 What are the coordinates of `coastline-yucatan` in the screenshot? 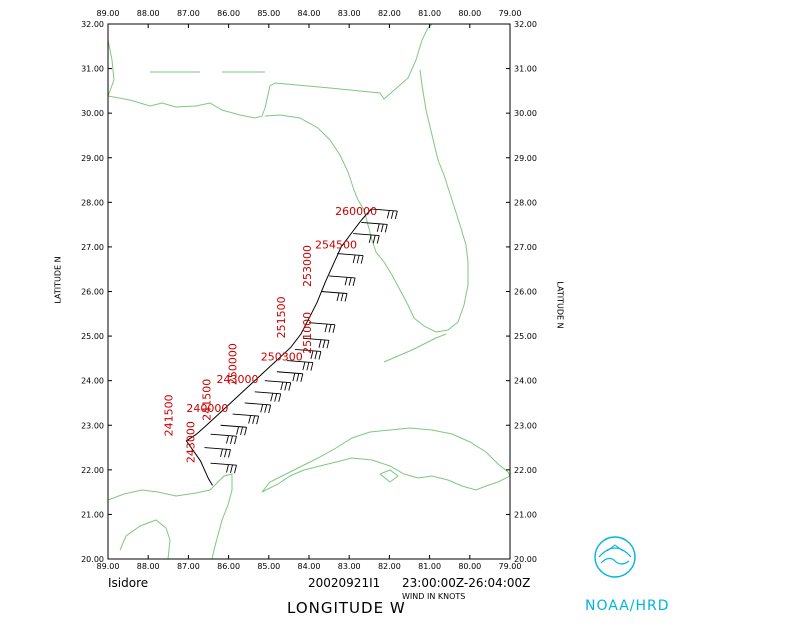 It's located at (170, 516).